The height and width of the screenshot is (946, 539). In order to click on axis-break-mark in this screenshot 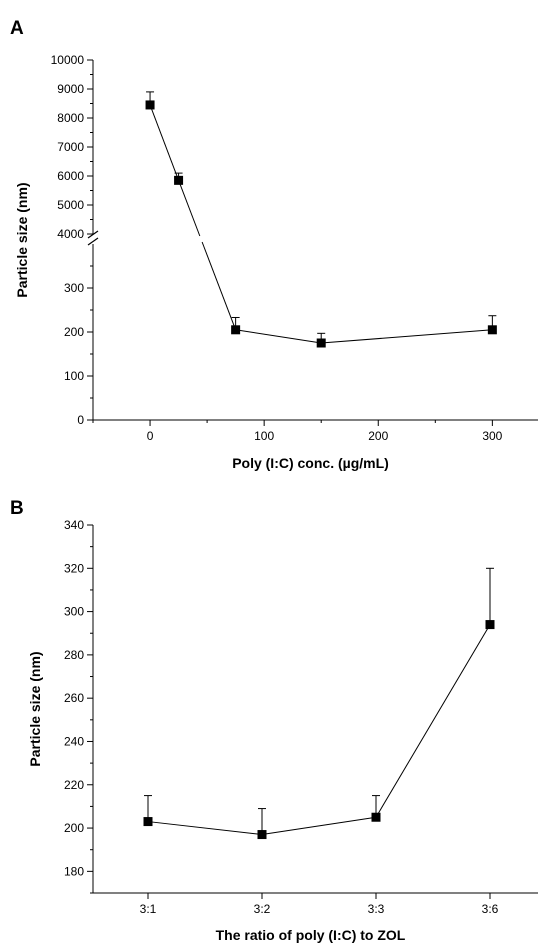, I will do `click(93, 241)`.